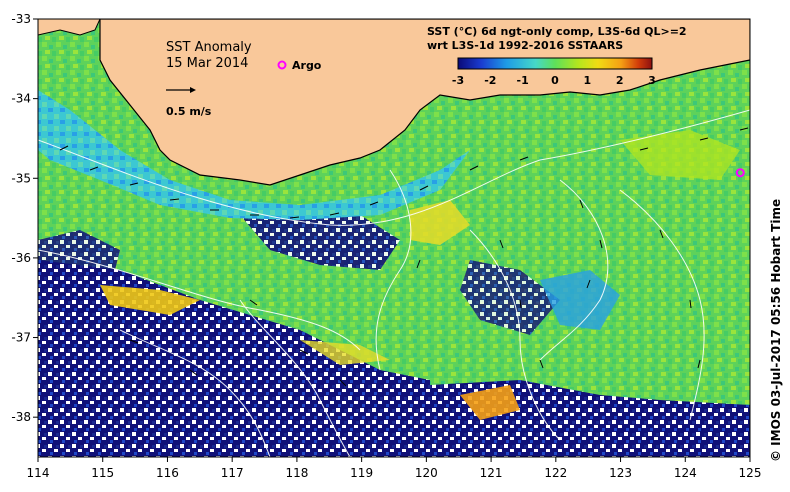  What do you see at coordinates (490, 80) in the screenshot?
I see `colorbar-tick-label: -2` at bounding box center [490, 80].